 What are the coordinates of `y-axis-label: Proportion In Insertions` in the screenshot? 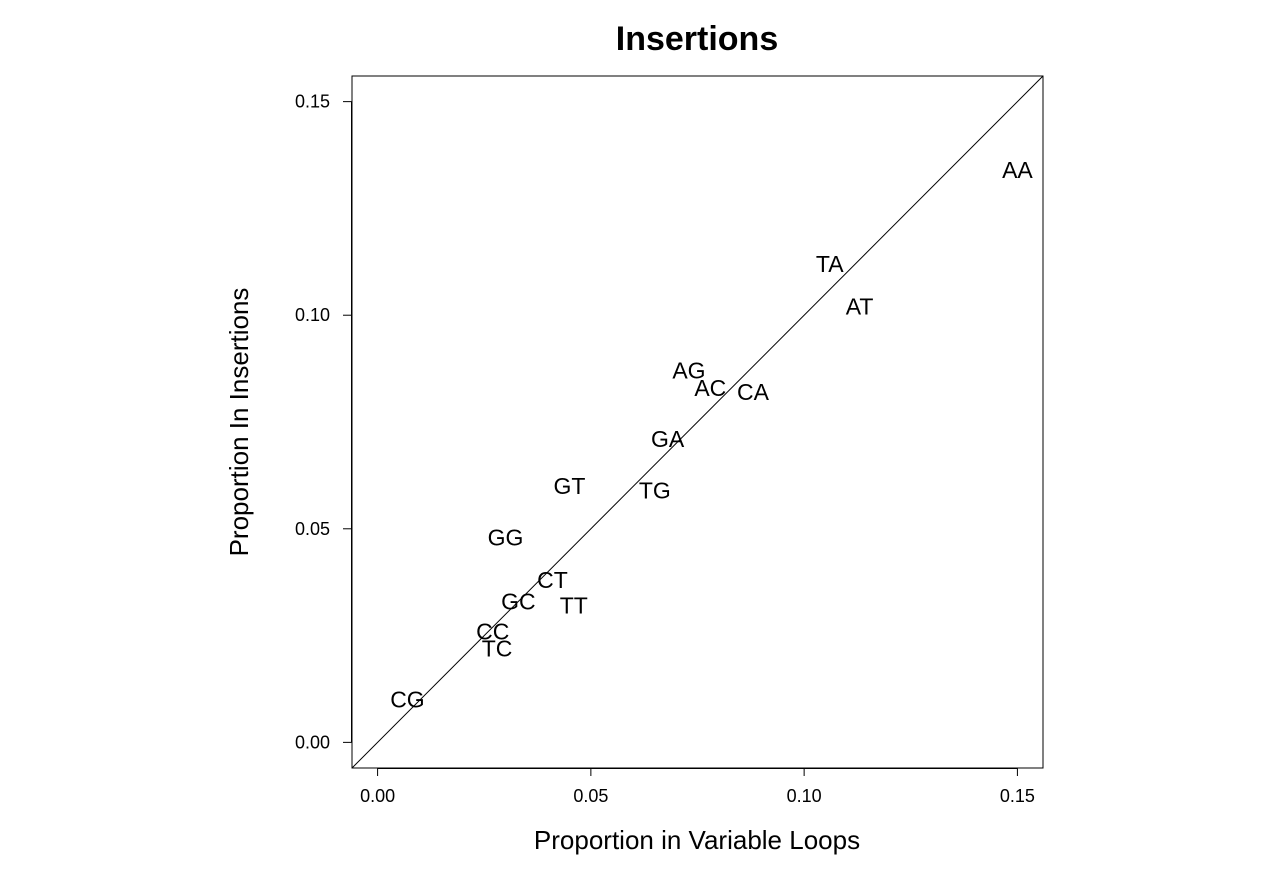 It's located at (239, 422).